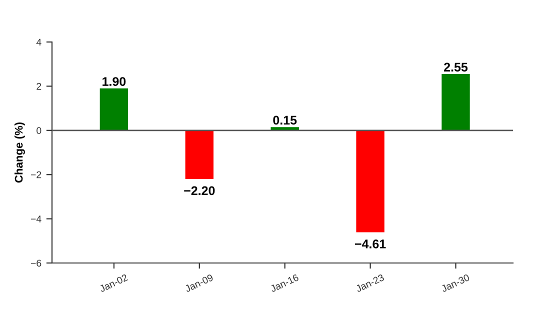 The width and height of the screenshot is (537, 329). Describe the element at coordinates (36, 219) in the screenshot. I see `y-tick-label: −4` at that location.